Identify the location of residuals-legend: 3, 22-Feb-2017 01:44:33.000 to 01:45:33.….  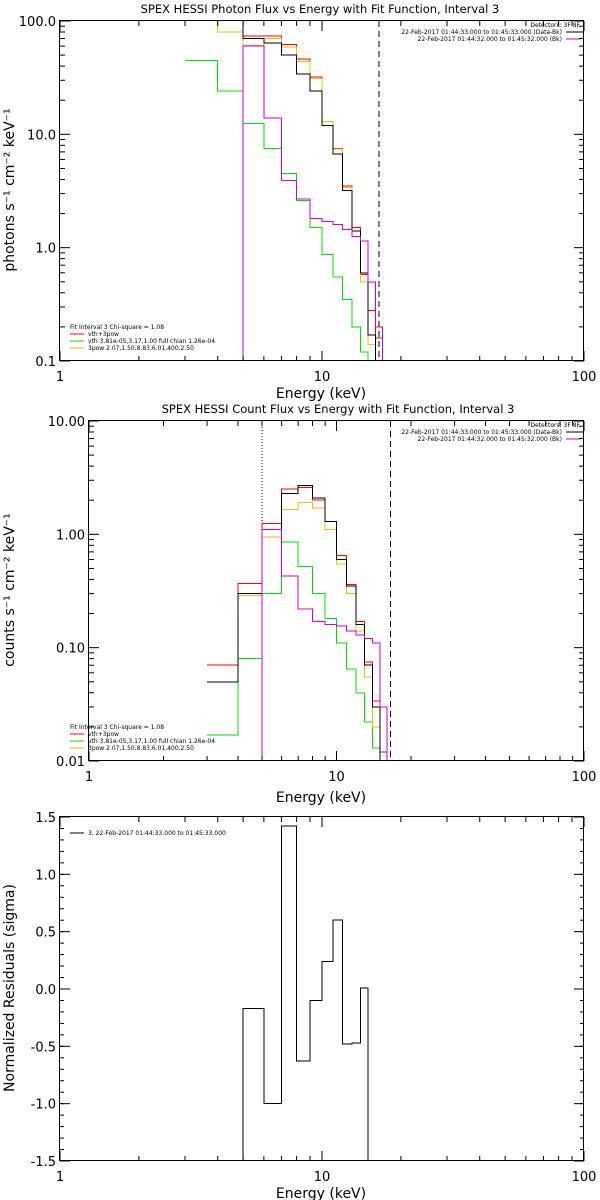
(148, 833).